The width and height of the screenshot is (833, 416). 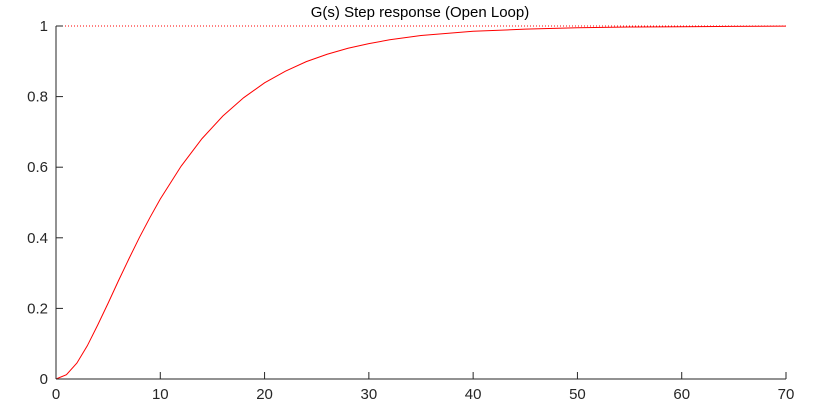 What do you see at coordinates (56, 394) in the screenshot?
I see `x-tick-label: 0` at bounding box center [56, 394].